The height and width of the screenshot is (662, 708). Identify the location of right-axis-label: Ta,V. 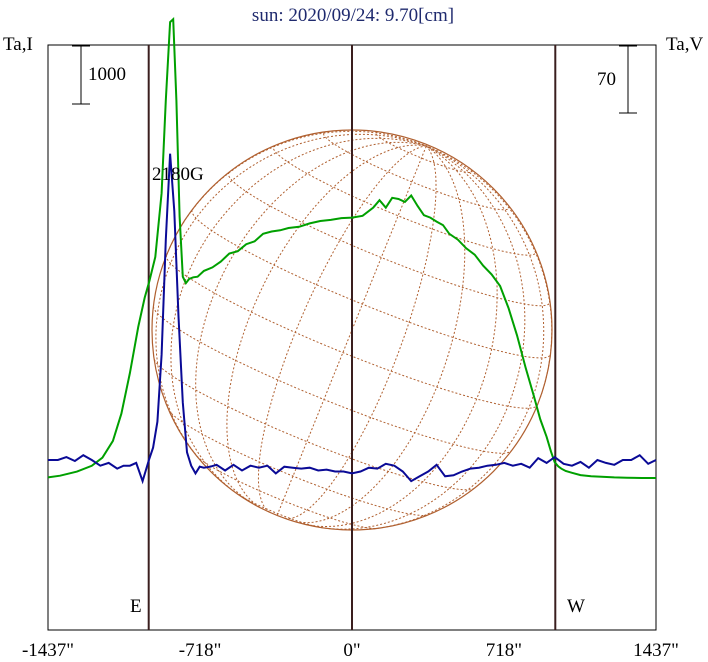
(684, 44).